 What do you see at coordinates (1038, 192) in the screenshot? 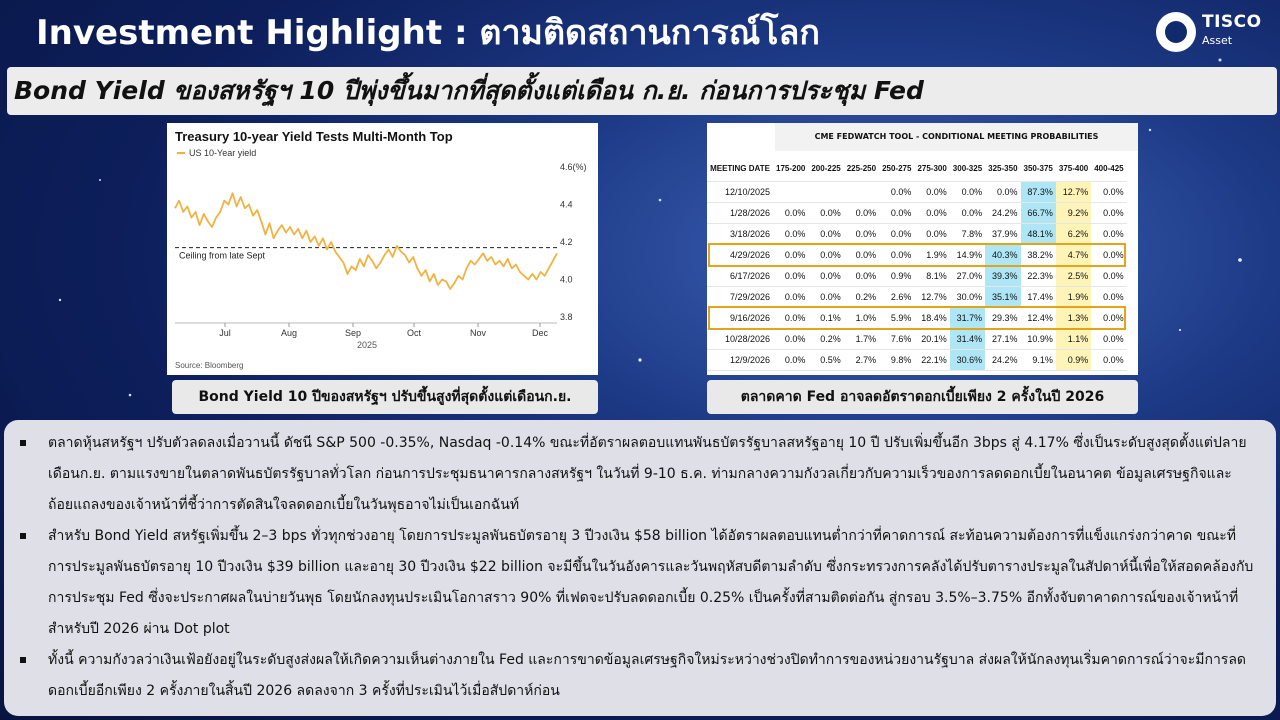
I see `probability-cell: 87.3%` at bounding box center [1038, 192].